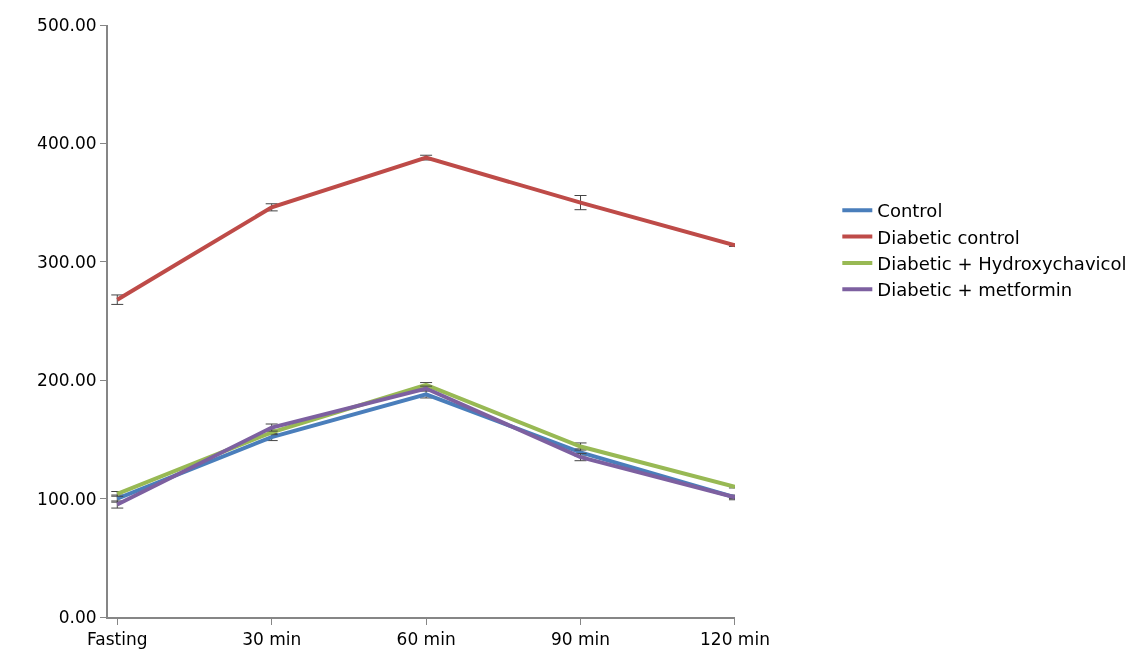 This screenshot has width=1144, height=665. I want to click on x-tick-label: 30 min, so click(272, 639).